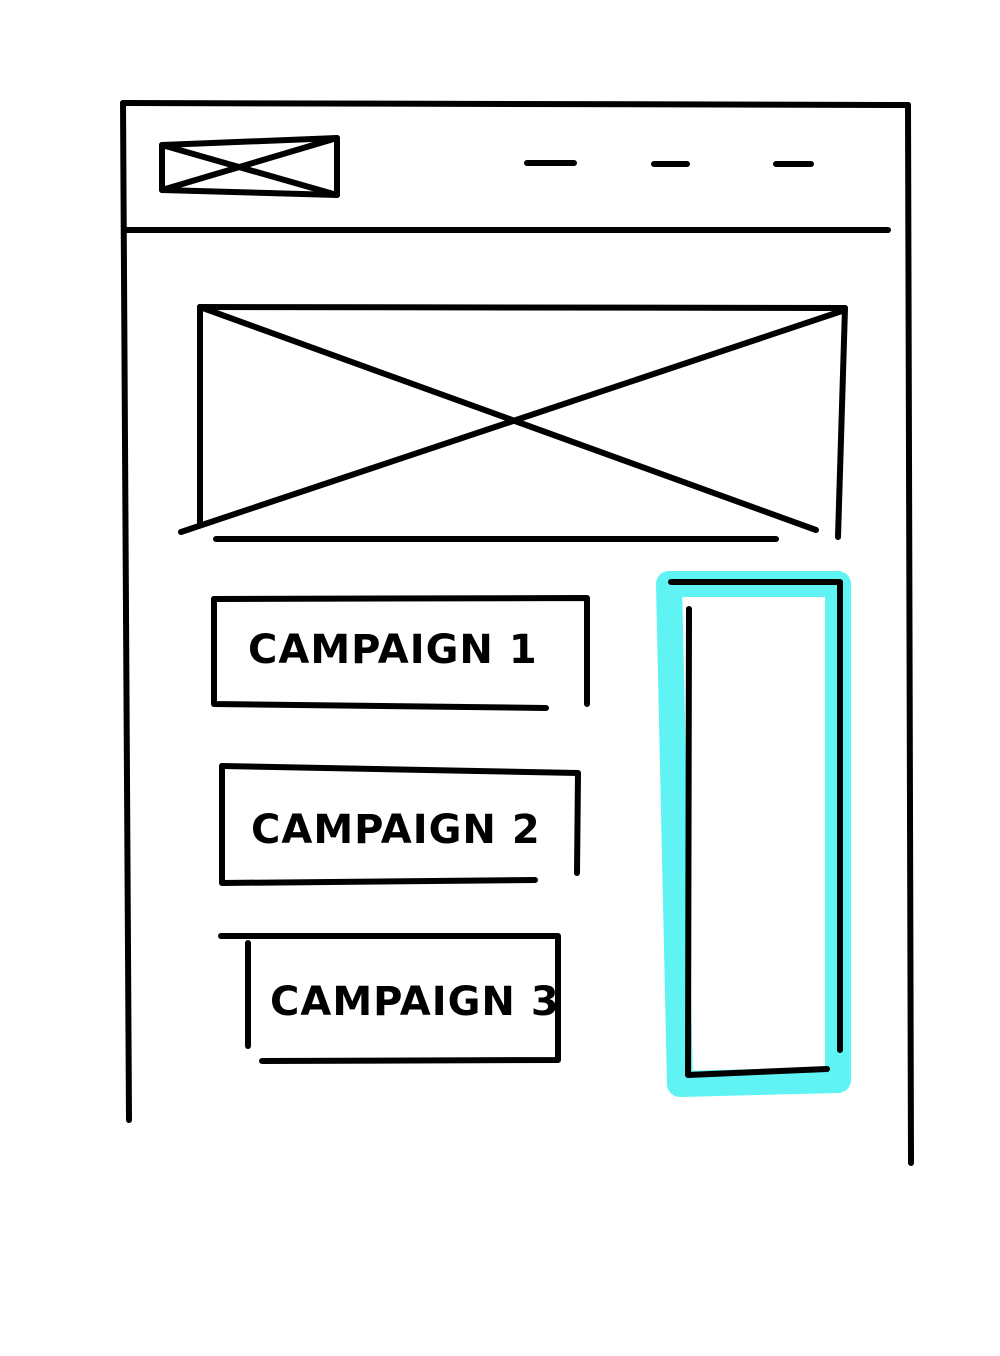 The width and height of the screenshot is (1000, 1356). Describe the element at coordinates (393, 650) in the screenshot. I see `campaign-1-label: CAMPAIGN 1` at that location.